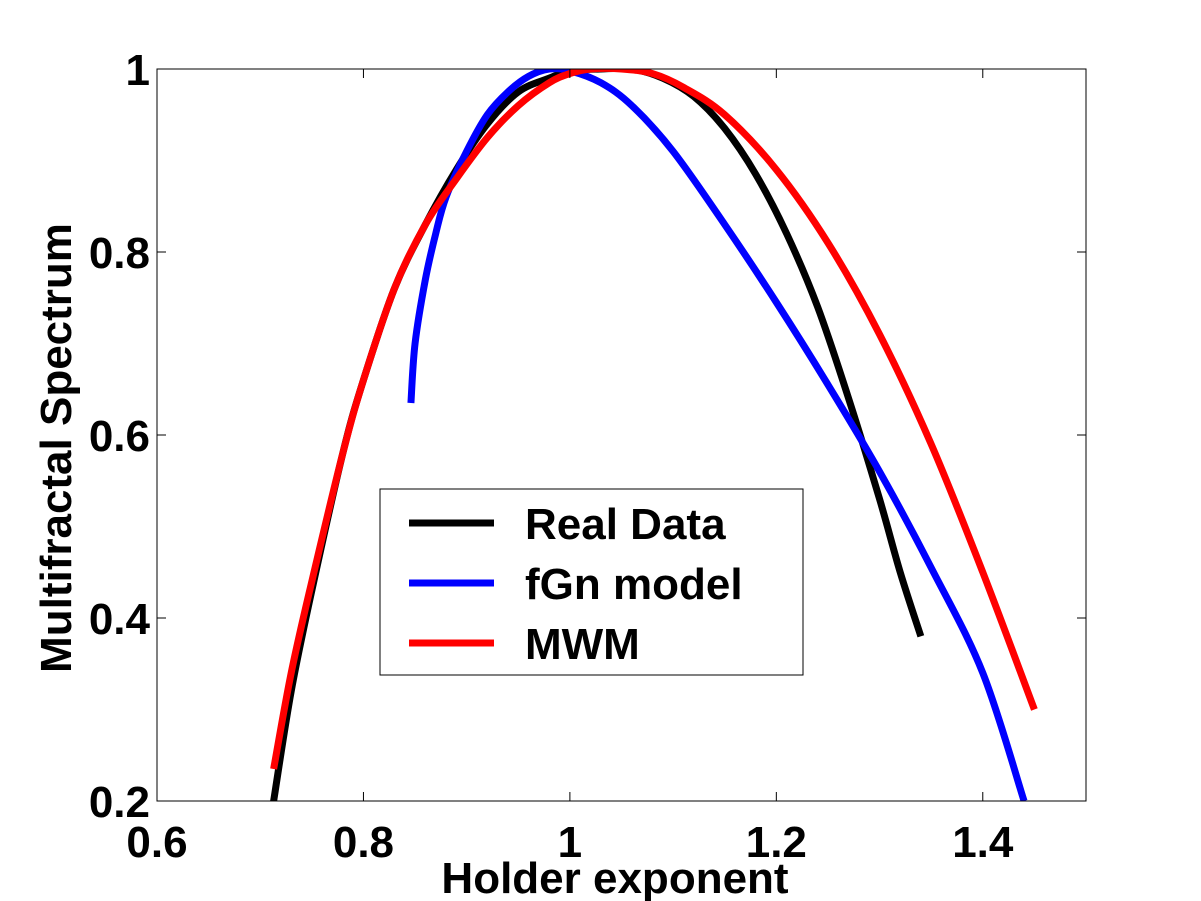  Describe the element at coordinates (119, 802) in the screenshot. I see `y-tick-label: 0.2` at that location.